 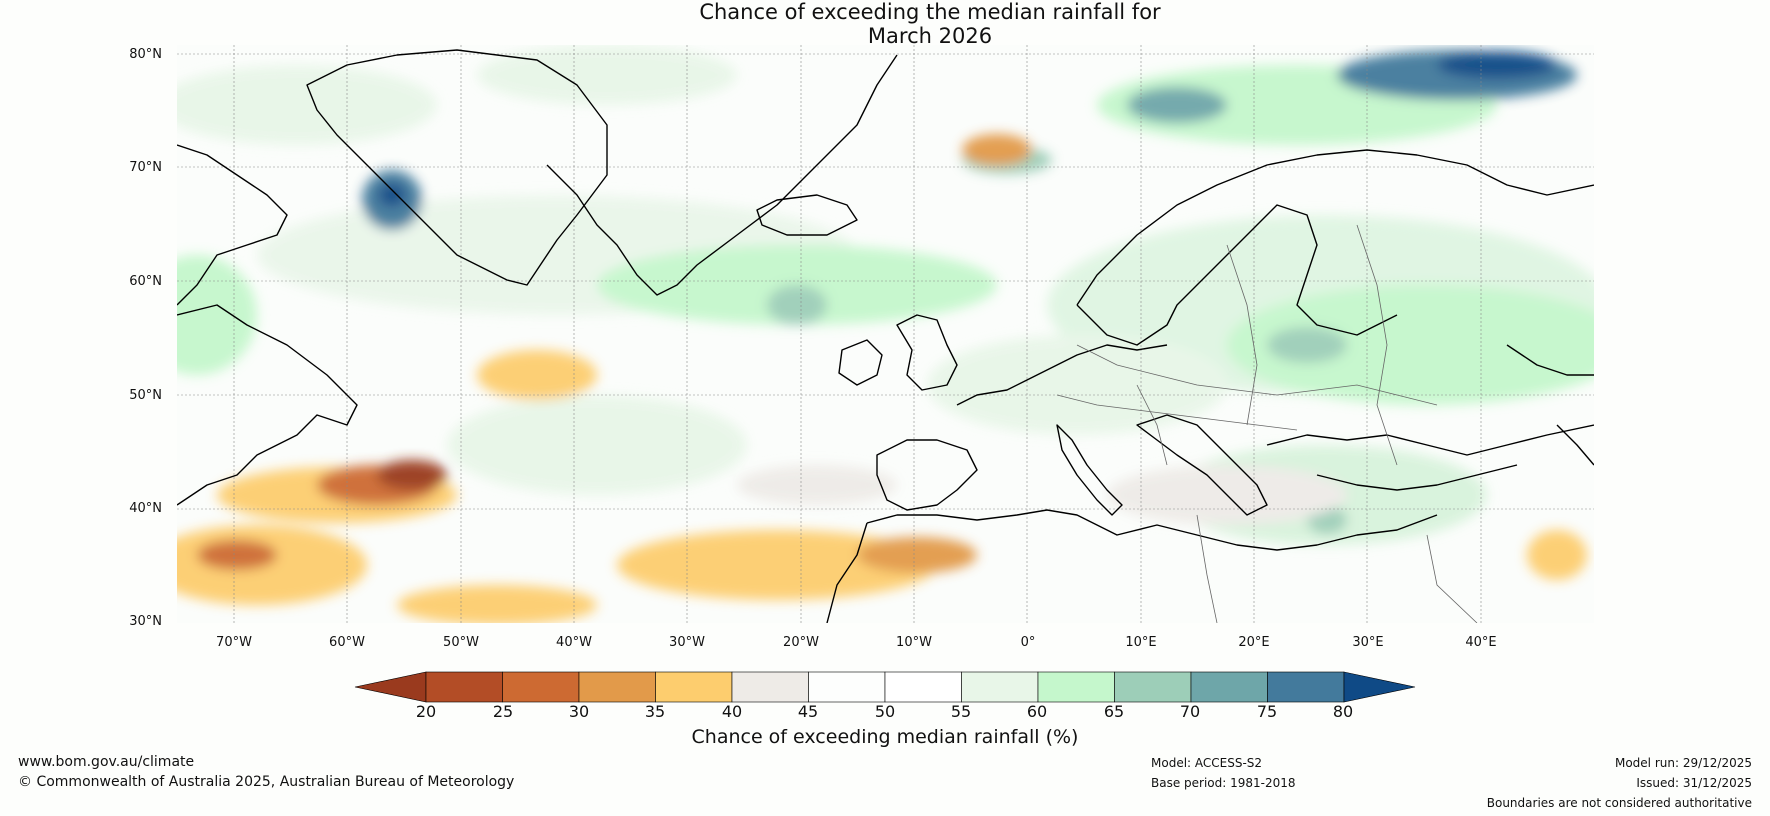 What do you see at coordinates (1481, 642) in the screenshot?
I see `lon-label-40e: 40°E` at bounding box center [1481, 642].